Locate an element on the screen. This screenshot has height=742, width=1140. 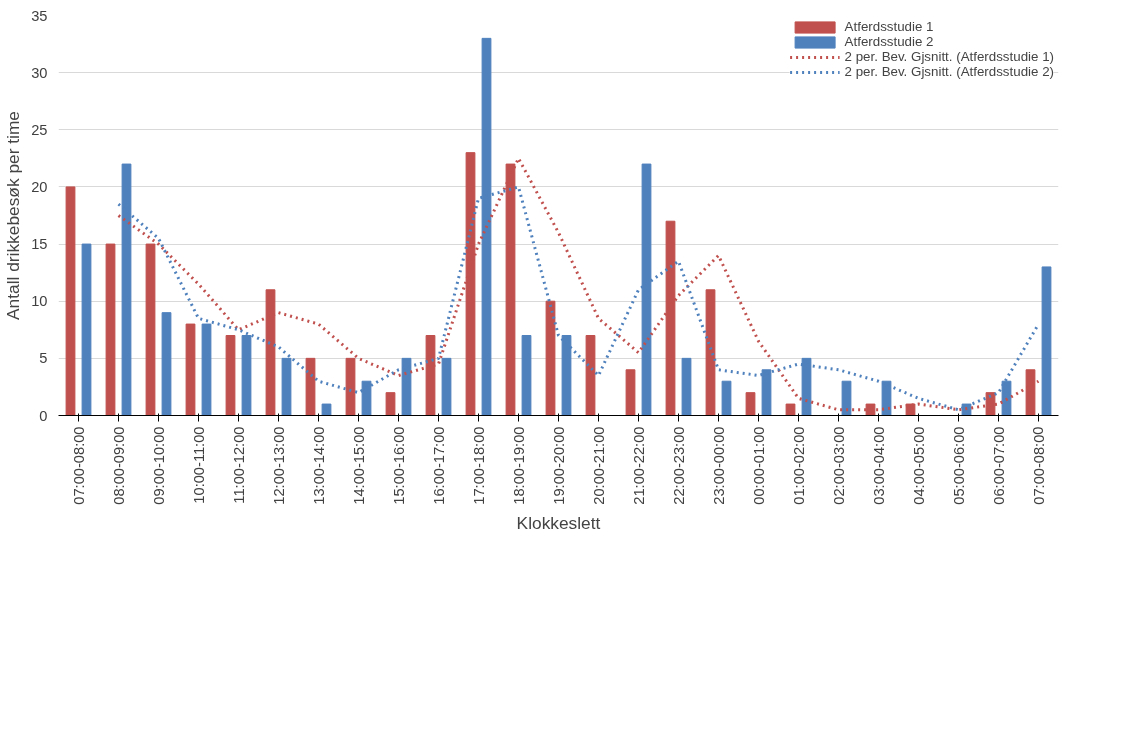
x-tick-label: 19:00-20:00 is located at coordinates (558, 465).